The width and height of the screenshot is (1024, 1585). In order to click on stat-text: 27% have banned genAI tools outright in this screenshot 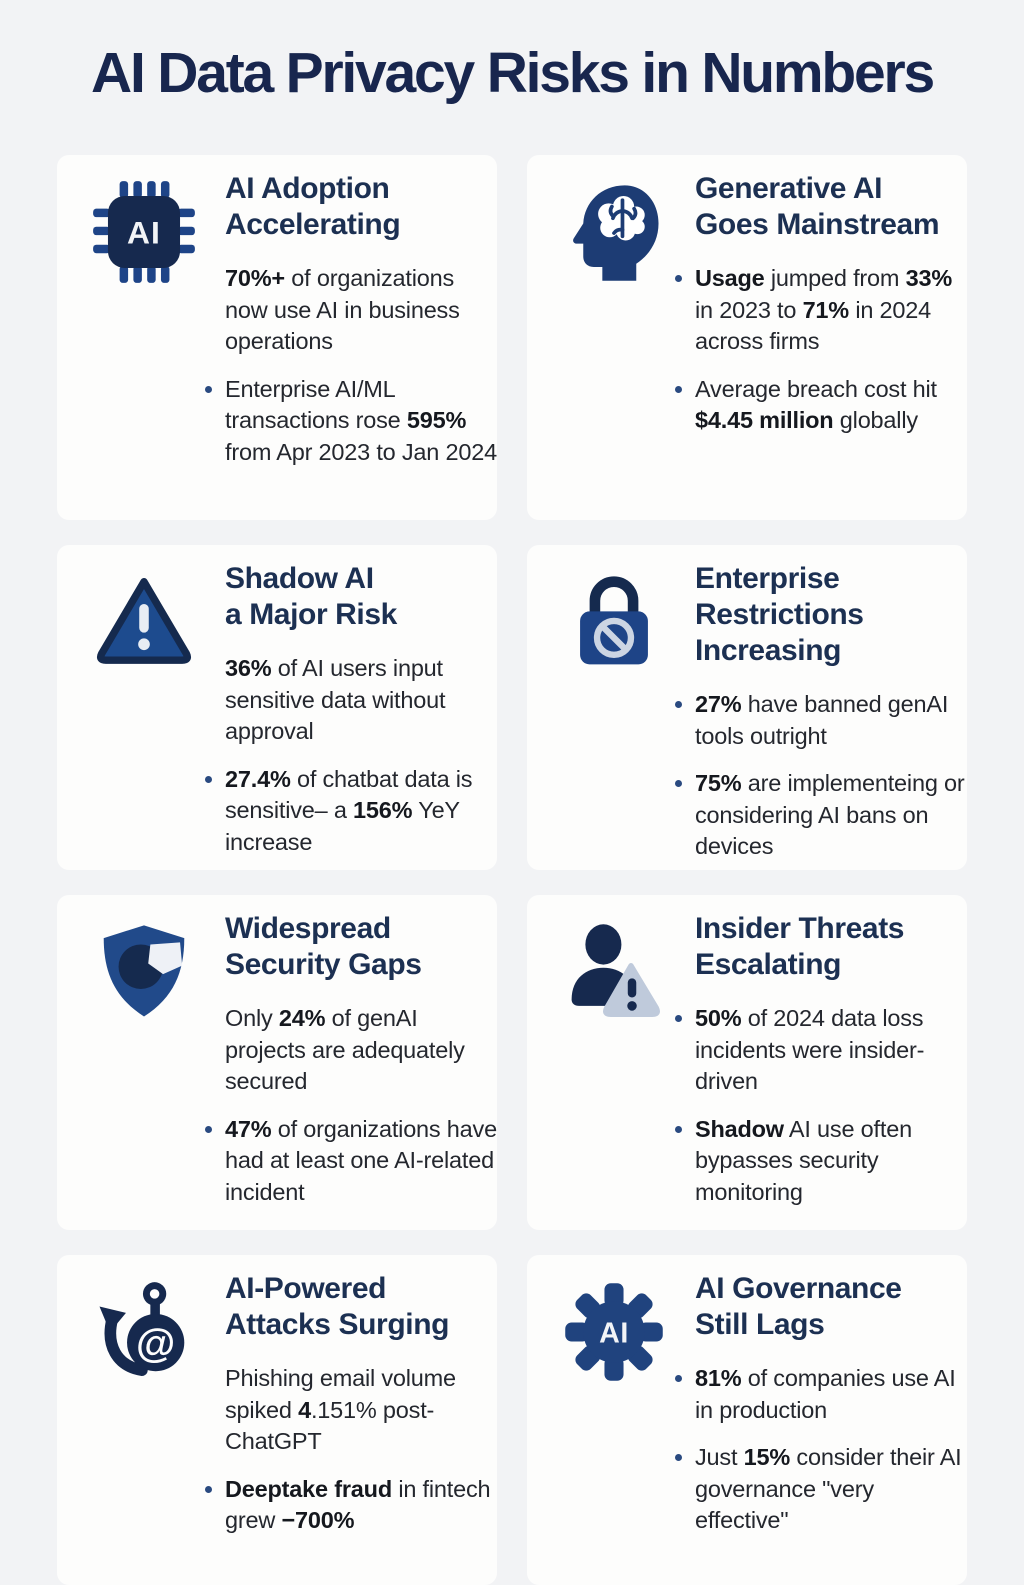, I will do `click(822, 720)`.